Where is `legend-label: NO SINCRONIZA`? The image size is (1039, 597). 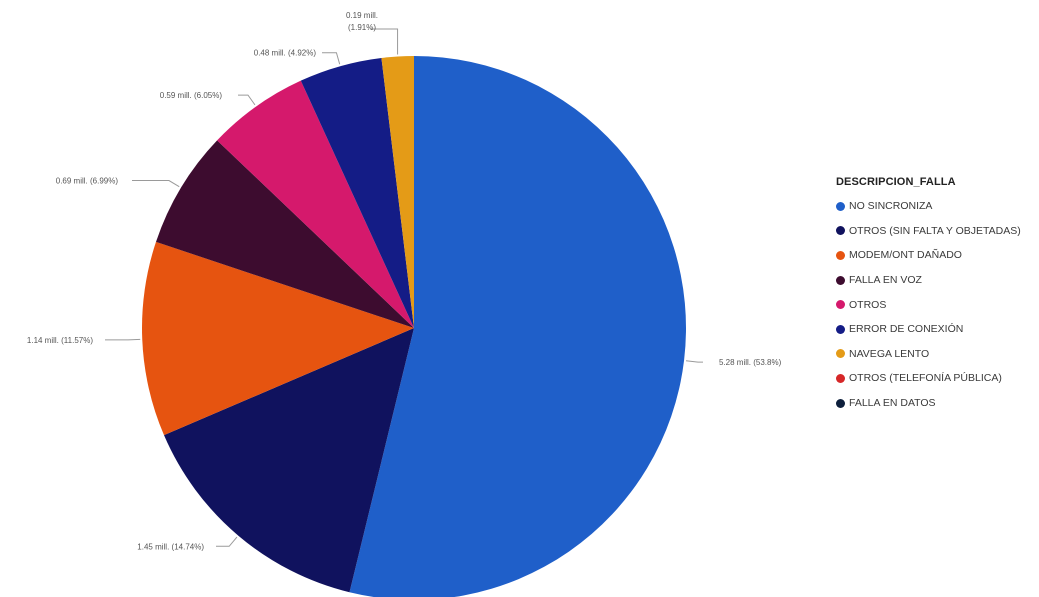 legend-label: NO SINCRONIZA is located at coordinates (891, 206).